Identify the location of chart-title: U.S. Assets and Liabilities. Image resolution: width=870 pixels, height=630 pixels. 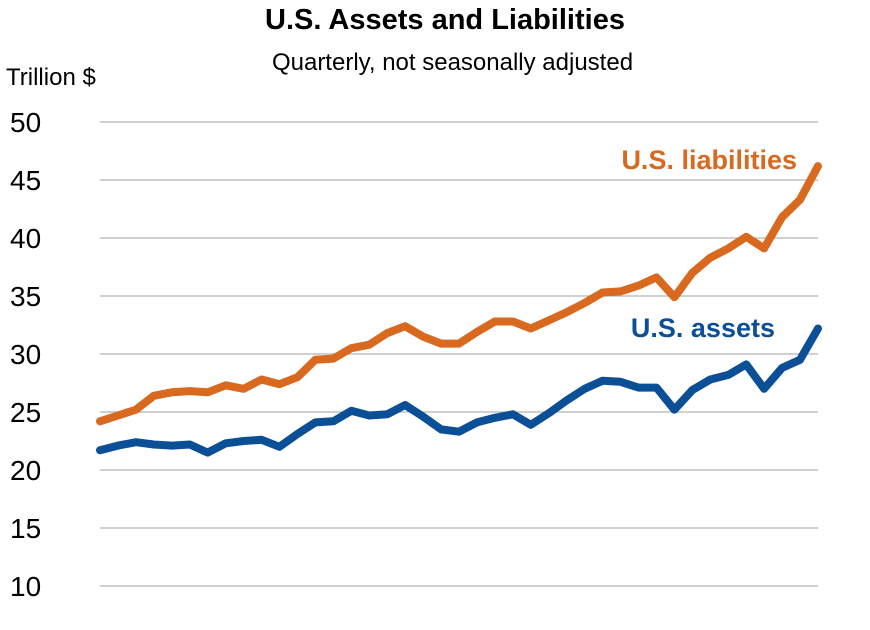
(445, 20).